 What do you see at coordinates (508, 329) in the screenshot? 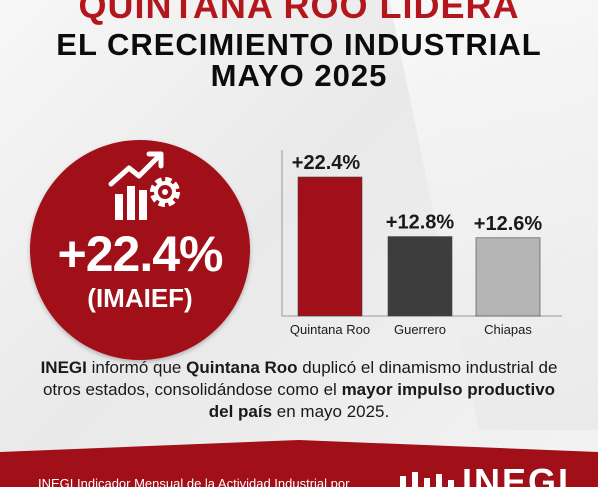
I see `category-label: Chiapas` at bounding box center [508, 329].